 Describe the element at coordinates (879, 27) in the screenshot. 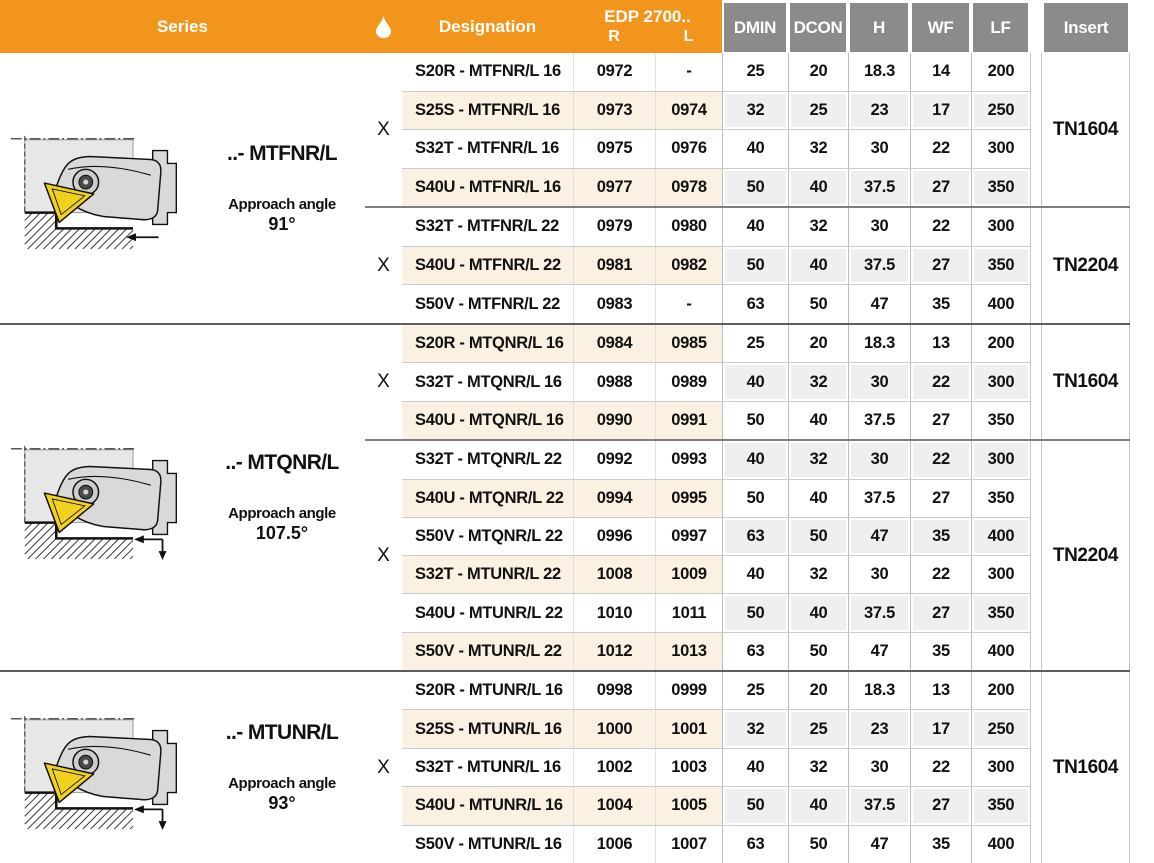

I see `col-header-h-label: H` at that location.